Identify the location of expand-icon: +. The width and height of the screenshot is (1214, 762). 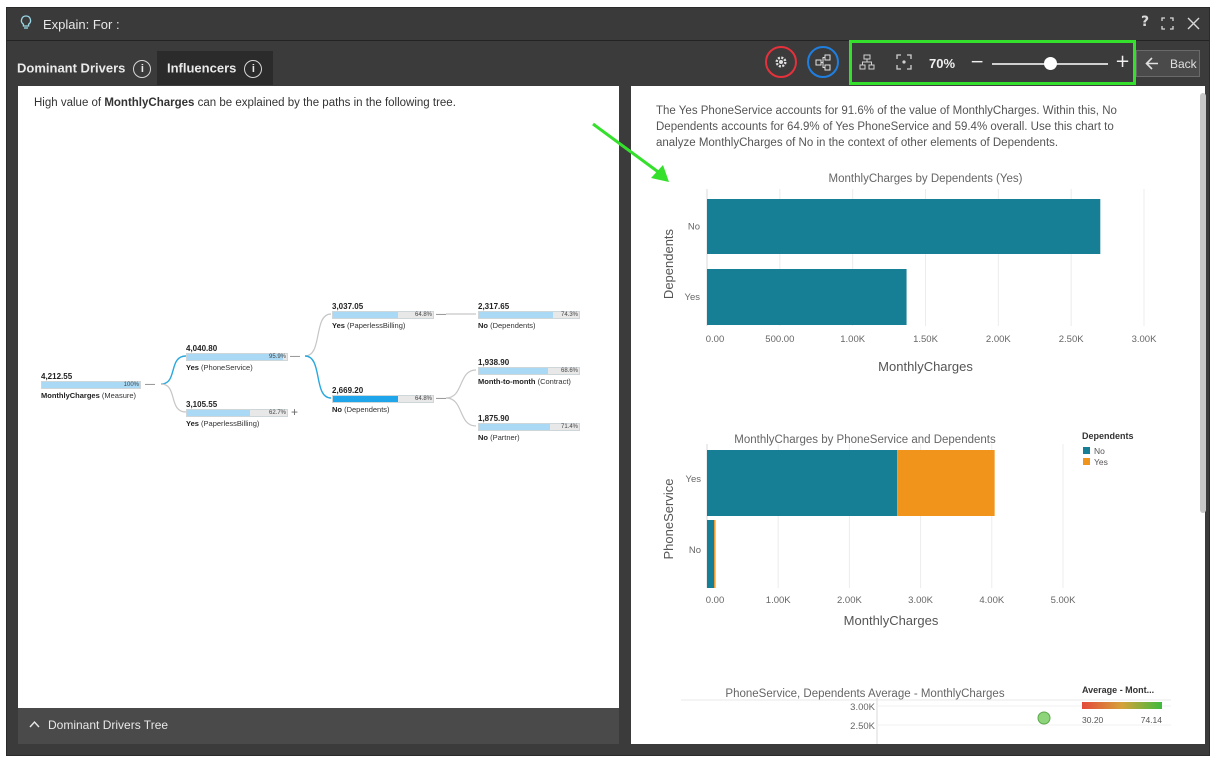
(295, 412).